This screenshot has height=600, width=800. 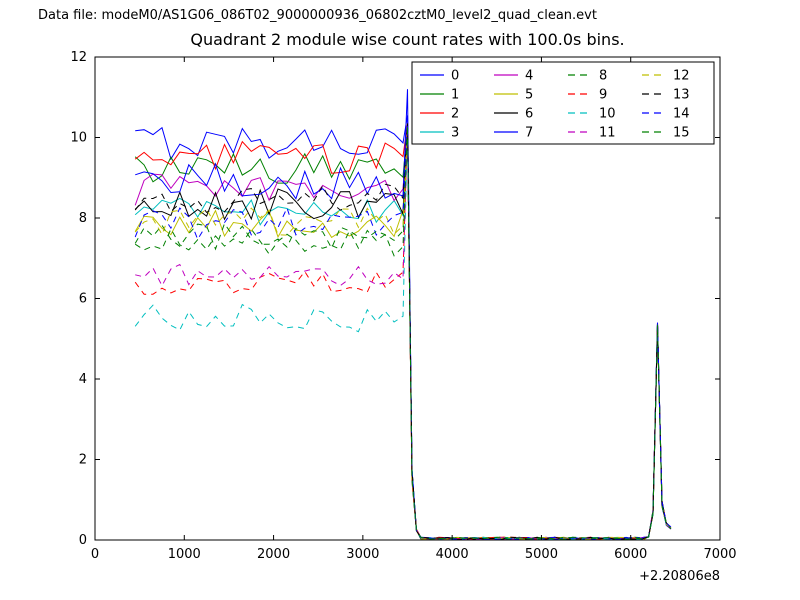 What do you see at coordinates (607, 133) in the screenshot?
I see `legend-entry-label-11: 11` at bounding box center [607, 133].